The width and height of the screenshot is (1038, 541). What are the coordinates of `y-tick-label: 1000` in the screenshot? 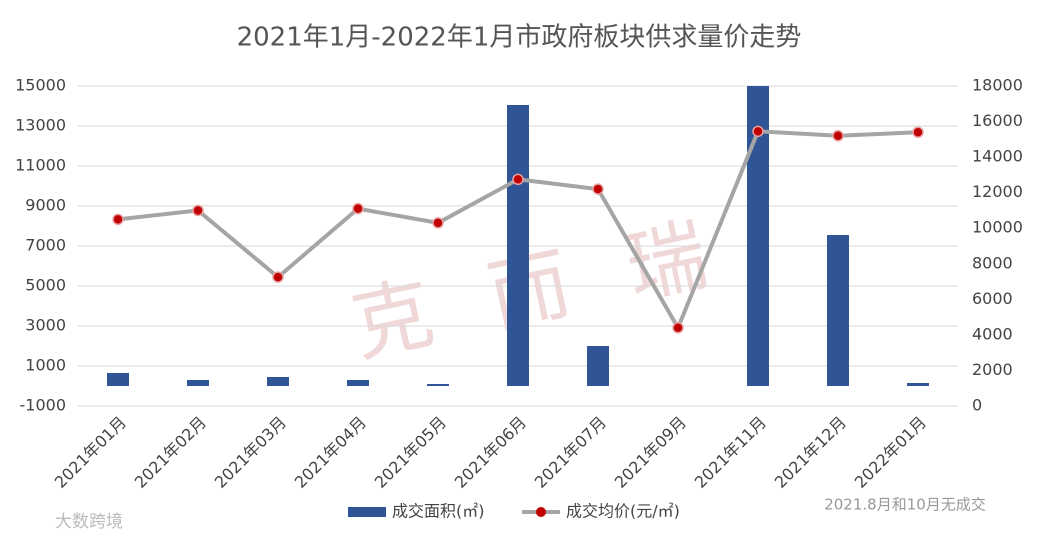 It's located at (45, 365).